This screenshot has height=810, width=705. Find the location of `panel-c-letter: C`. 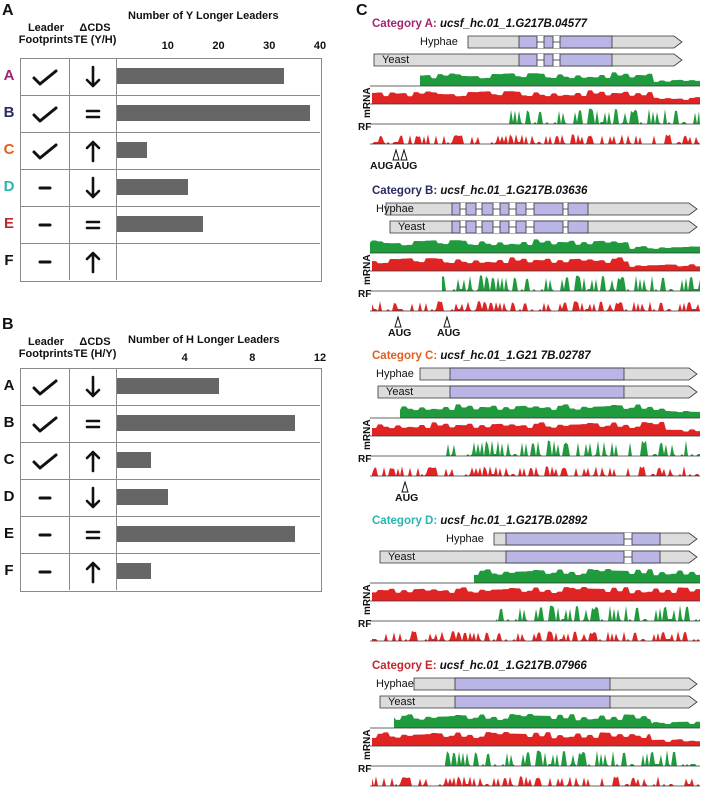

panel-c-letter: C is located at coordinates (362, 10).